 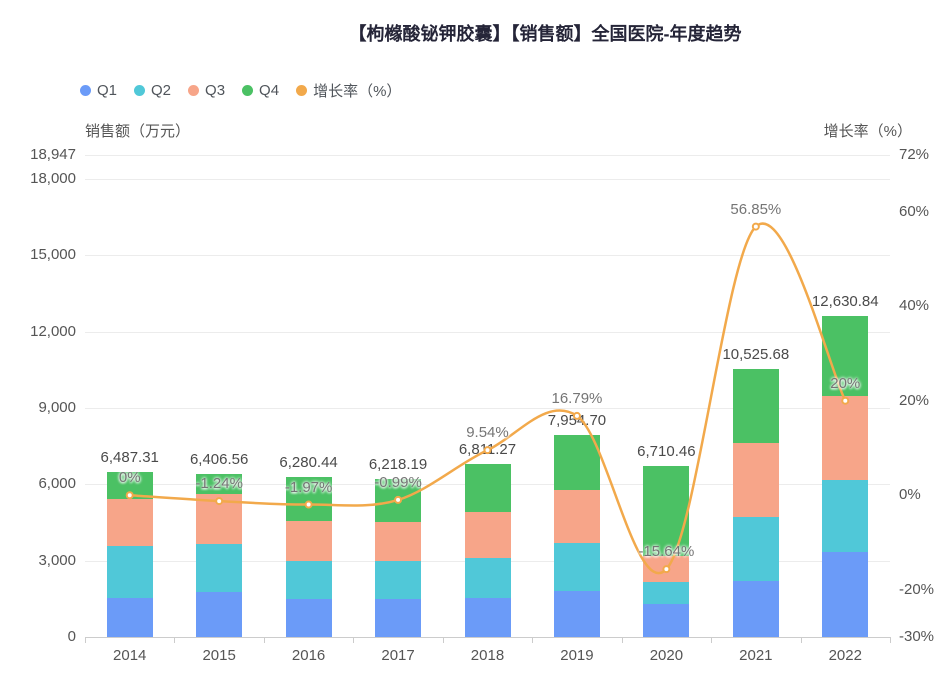 I want to click on x-axis-label: 2021, so click(x=756, y=655).